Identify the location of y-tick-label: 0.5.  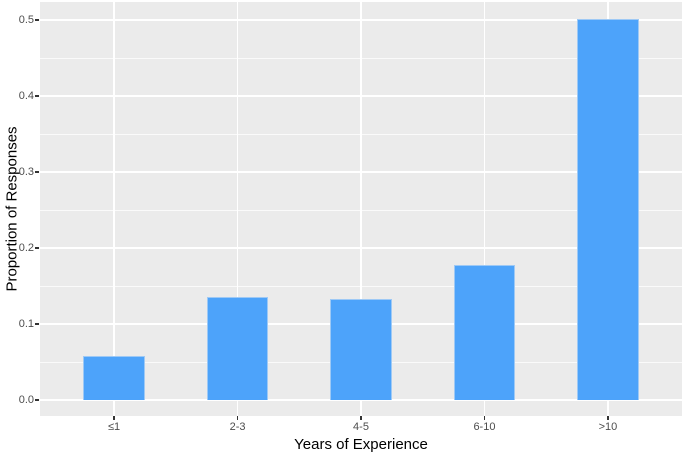
(26, 20).